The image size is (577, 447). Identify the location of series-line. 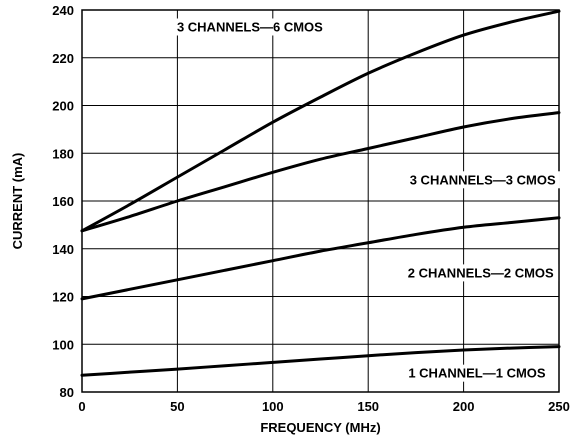
(320, 361).